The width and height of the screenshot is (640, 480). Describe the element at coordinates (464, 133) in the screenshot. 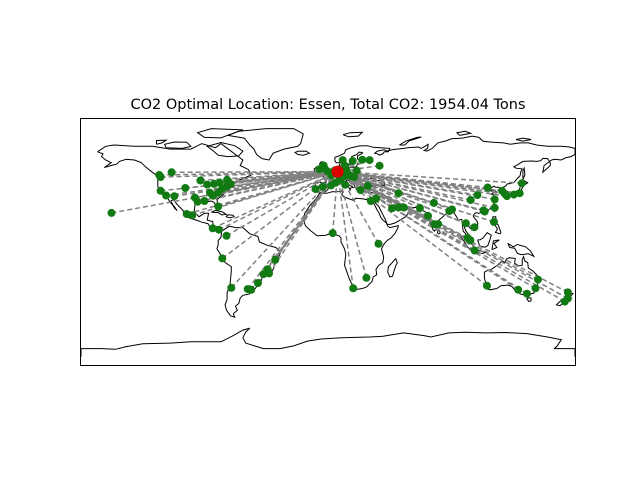

I see `coastline-severnaya-zemlya` at that location.